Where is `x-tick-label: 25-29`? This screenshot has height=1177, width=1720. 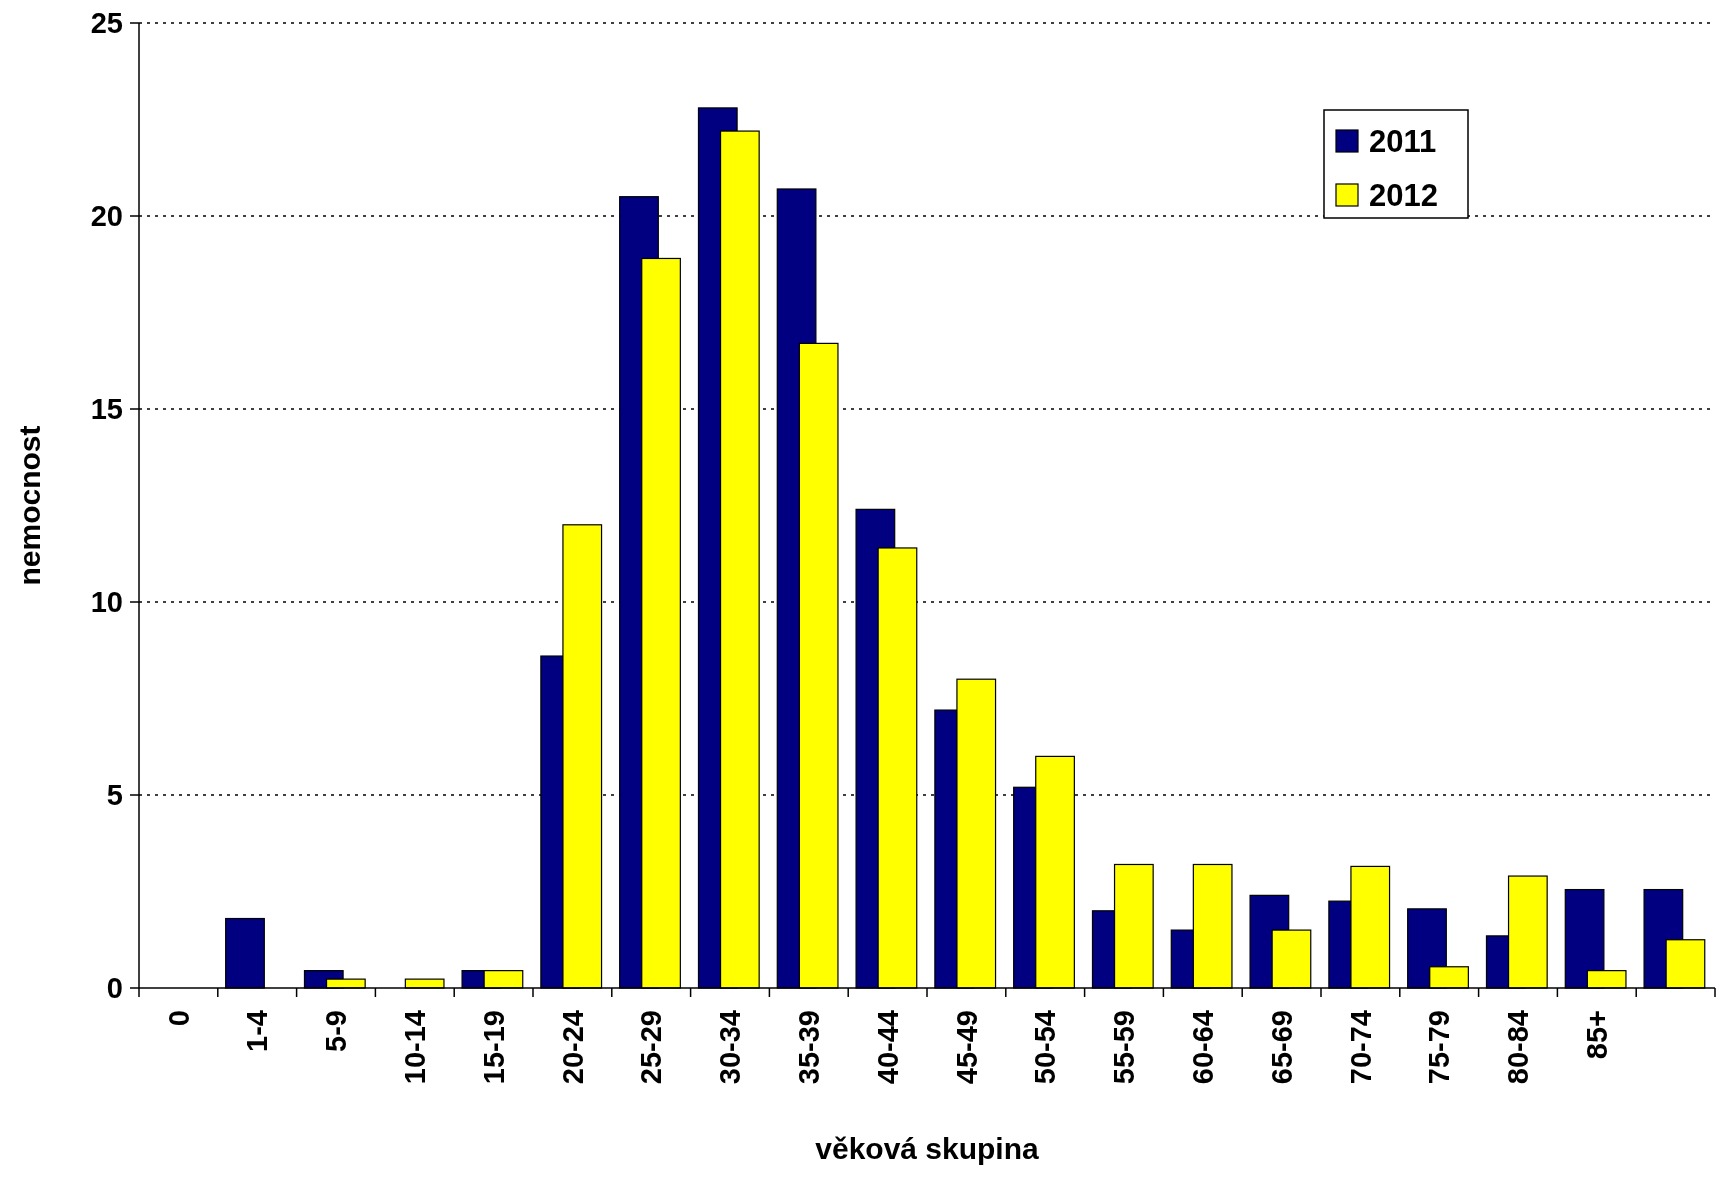
x-tick-label: 25-29 is located at coordinates (651, 1047).